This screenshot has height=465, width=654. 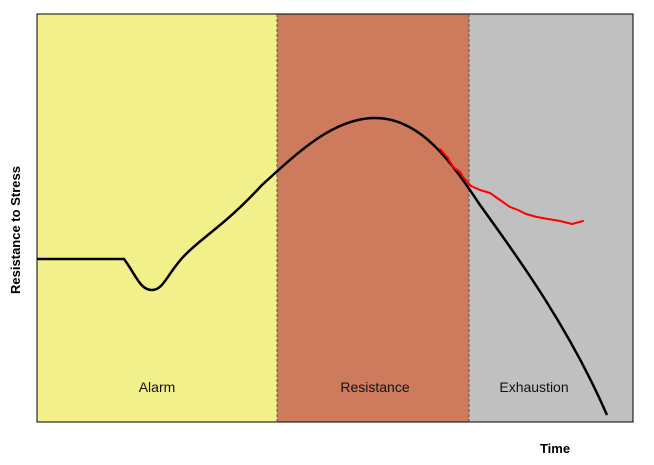 What do you see at coordinates (533, 387) in the screenshot?
I see `phase-label-exhaustion: Exhaustion` at bounding box center [533, 387].